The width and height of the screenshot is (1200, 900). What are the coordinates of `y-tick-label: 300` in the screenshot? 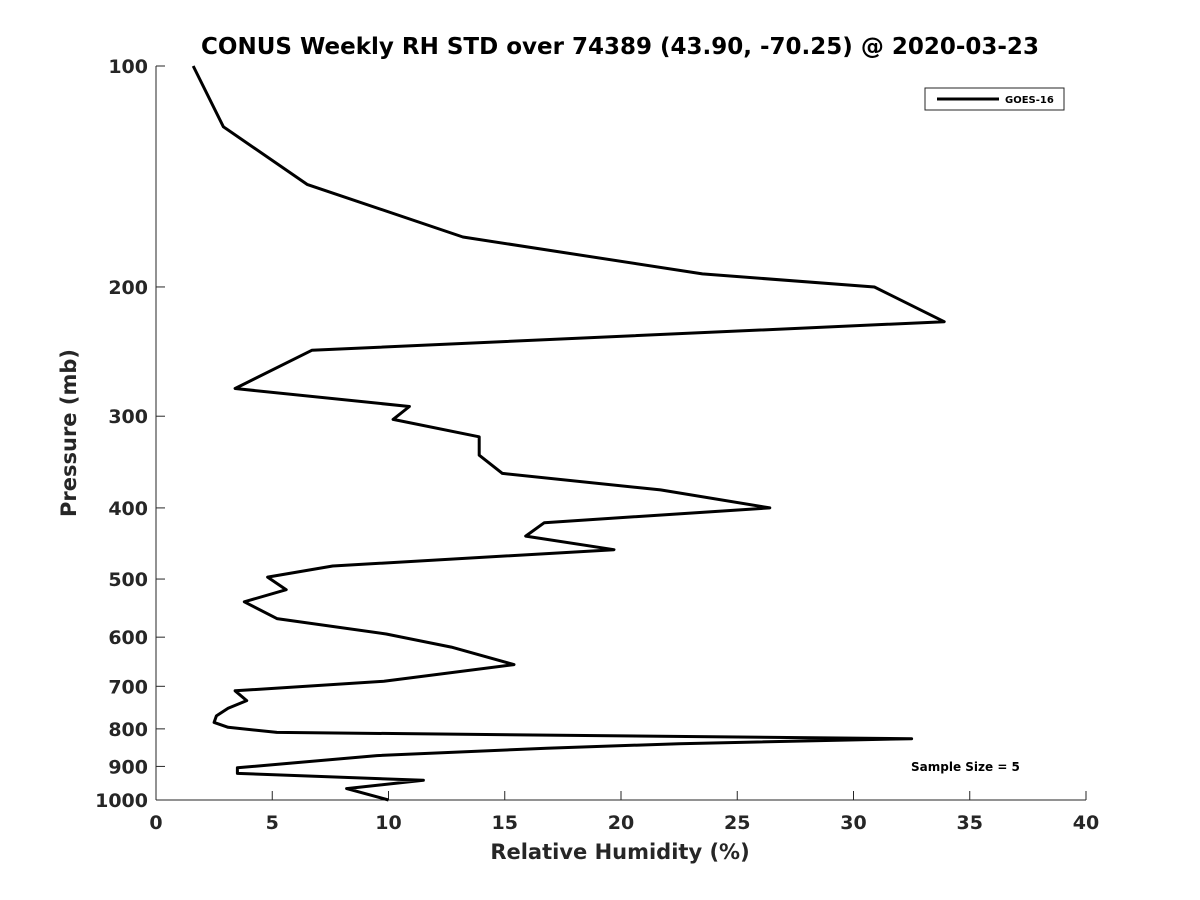 It's located at (128, 417).